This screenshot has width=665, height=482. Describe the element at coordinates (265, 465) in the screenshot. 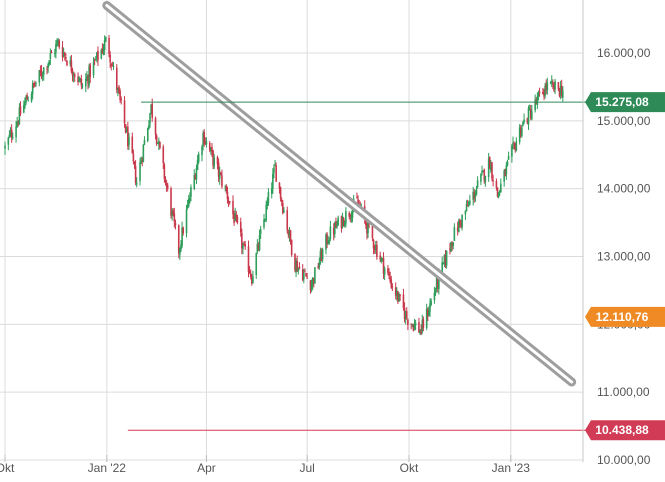

I see `x-axis: Okt Jan '22 Apr Jul Okt Jan '23` at that location.